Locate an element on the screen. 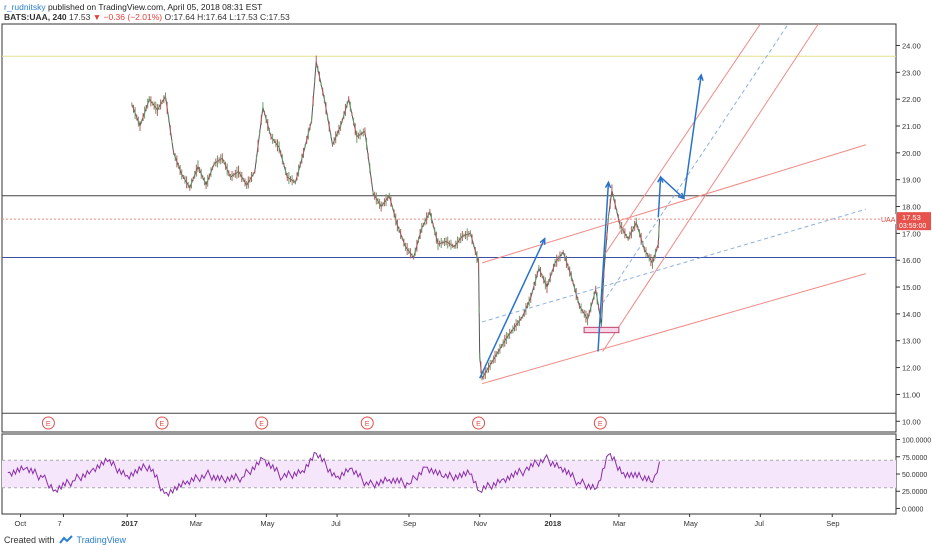 This screenshot has width=932, height=550. rsi-line is located at coordinates (333, 474).